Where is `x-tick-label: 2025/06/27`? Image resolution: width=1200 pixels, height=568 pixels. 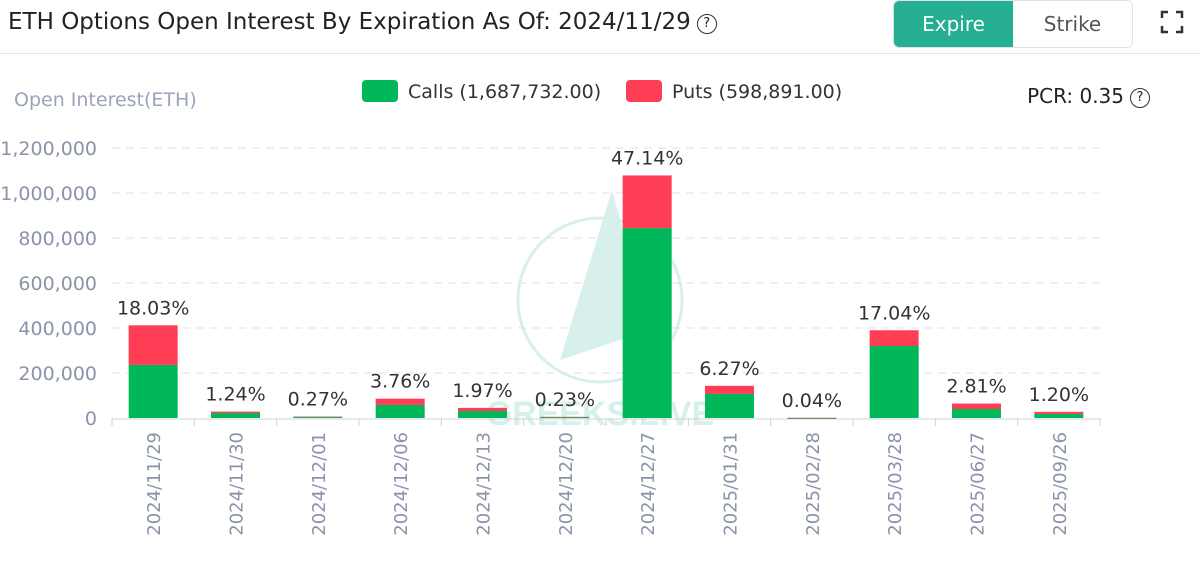 x-tick-label: 2025/06/27 is located at coordinates (978, 484).